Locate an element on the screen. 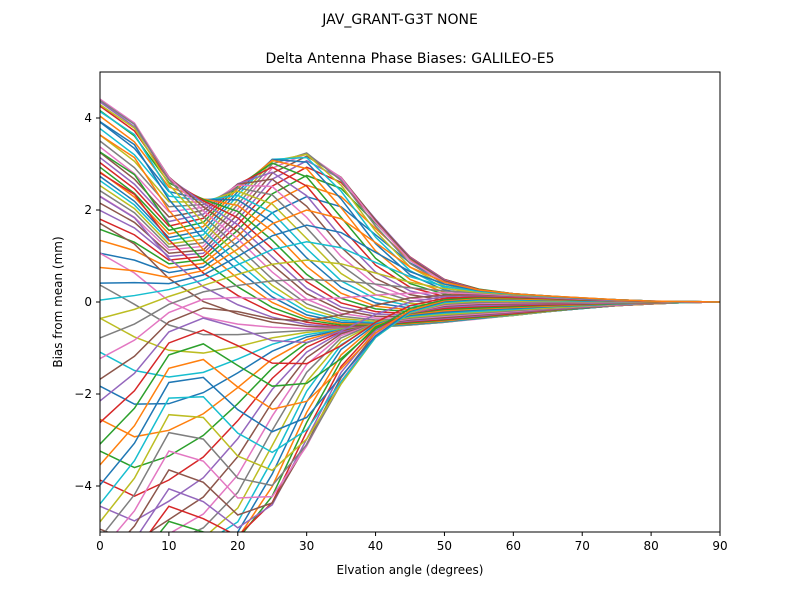 The width and height of the screenshot is (800, 600). y-axis-ticks: −4 −2 0 2 4 is located at coordinates (87, 302).